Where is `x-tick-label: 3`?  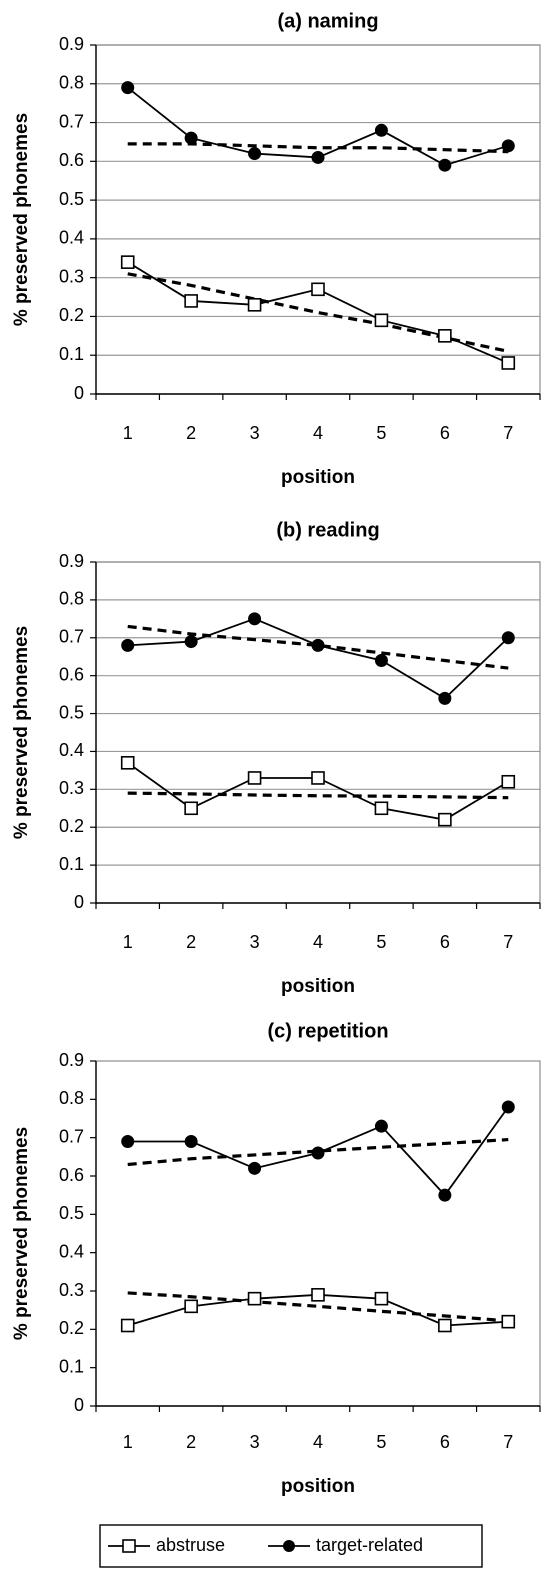
x-tick-label: 3 is located at coordinates (255, 1442).